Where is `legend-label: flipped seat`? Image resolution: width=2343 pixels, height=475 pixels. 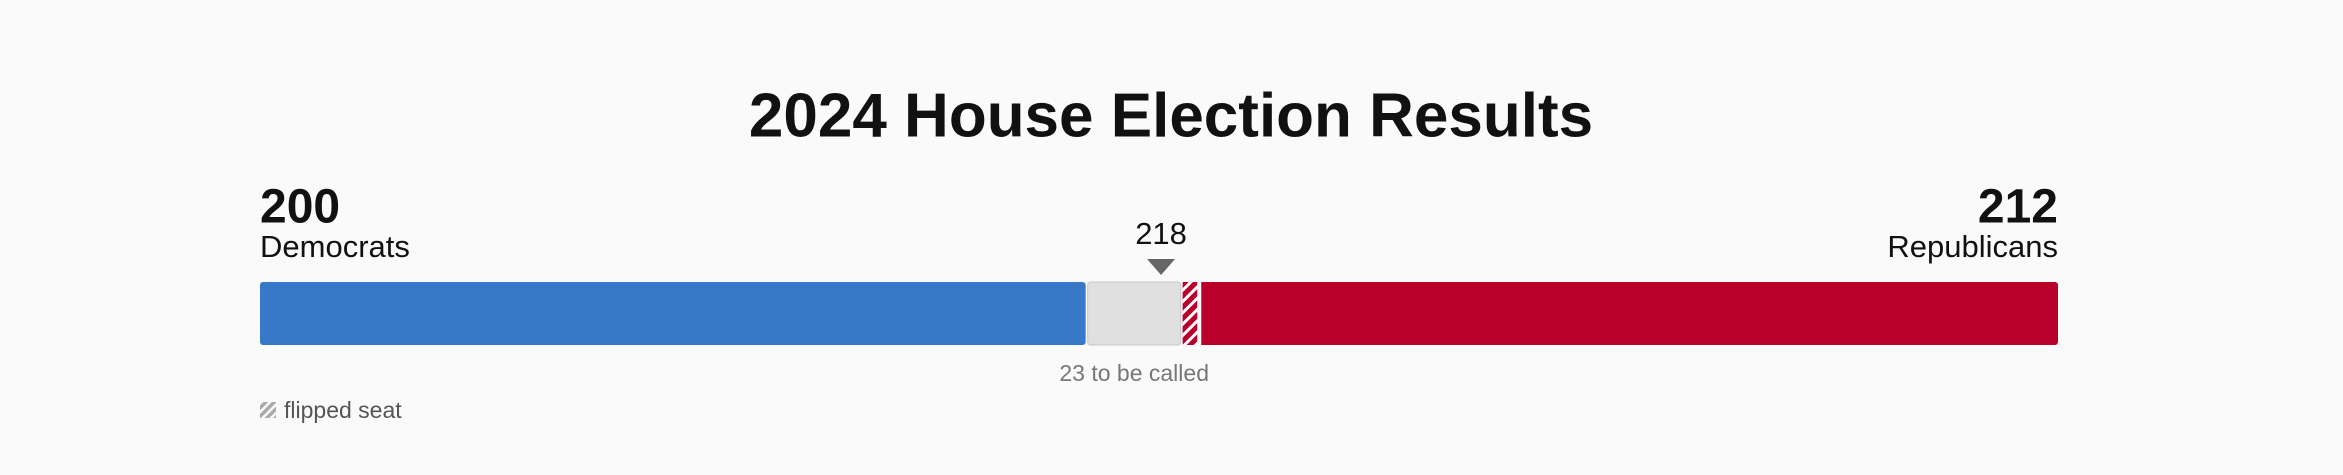
legend-label: flipped seat is located at coordinates (343, 410).